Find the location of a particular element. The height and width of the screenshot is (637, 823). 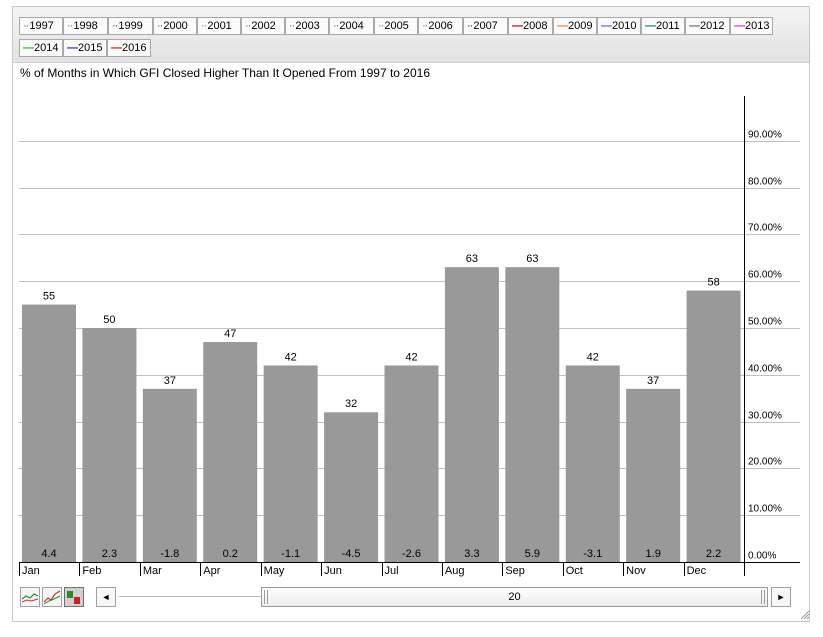

bar-value-label: 32 is located at coordinates (351, 404).